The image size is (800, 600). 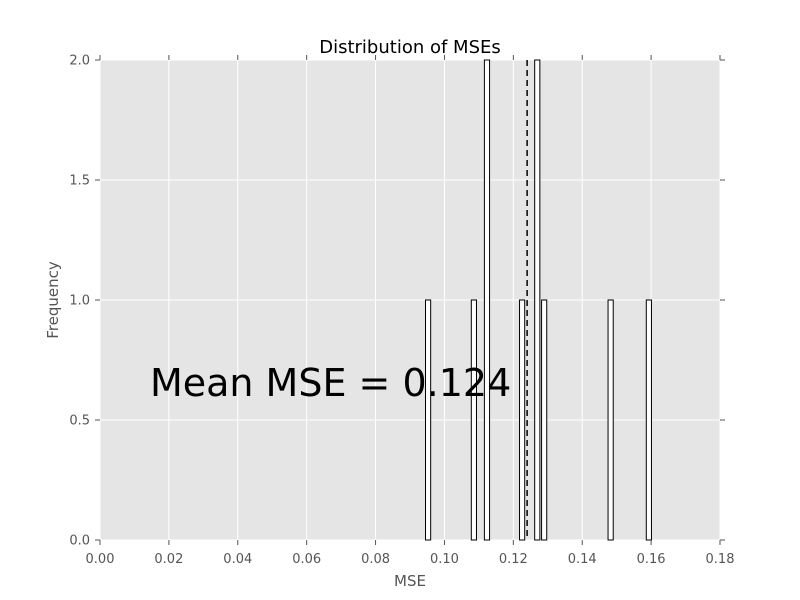 I want to click on y-tick-label: 1.0, so click(x=79, y=301).